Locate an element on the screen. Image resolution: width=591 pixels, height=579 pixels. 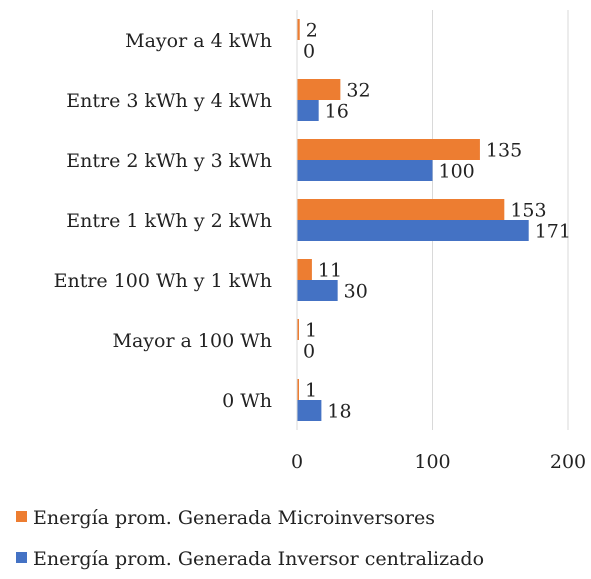
data-label: 30 is located at coordinates (356, 292).